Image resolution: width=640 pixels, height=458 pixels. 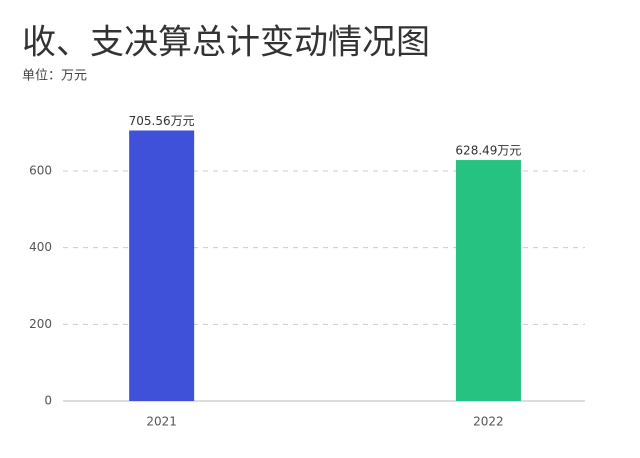 What do you see at coordinates (488, 151) in the screenshot?
I see `value-label: 628.49万元` at bounding box center [488, 151].